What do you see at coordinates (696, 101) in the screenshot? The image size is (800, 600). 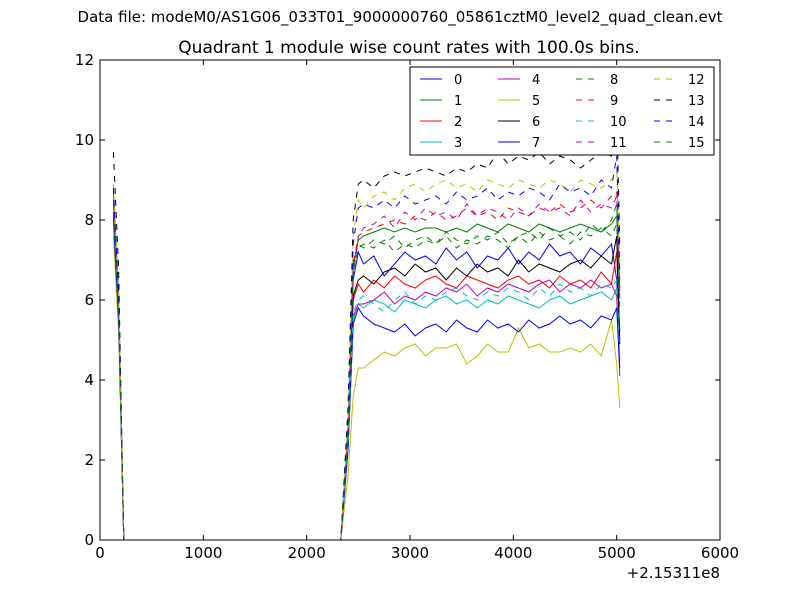 I see `legend-label-13: 13` at bounding box center [696, 101].